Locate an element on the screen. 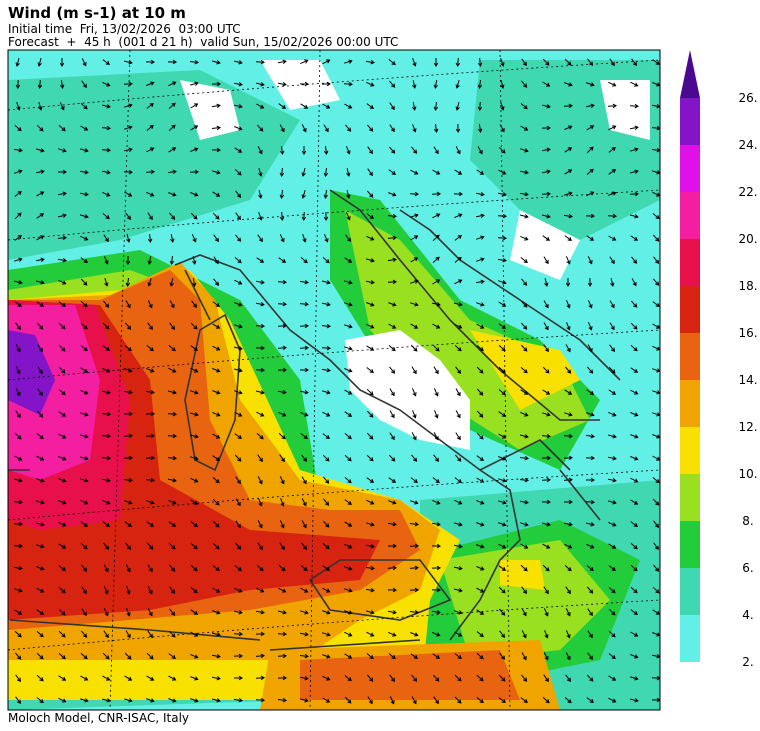 The image size is (760, 731). colorbar-label: 16. is located at coordinates (747, 333).